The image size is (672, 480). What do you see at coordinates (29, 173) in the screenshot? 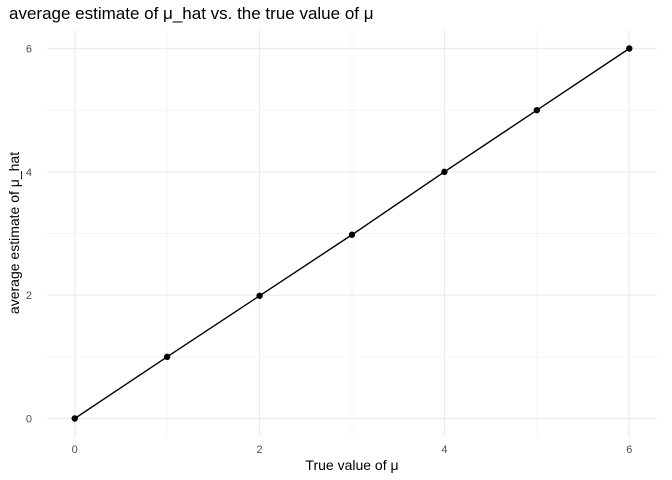
I see `y-tick-label: 4` at bounding box center [29, 173].